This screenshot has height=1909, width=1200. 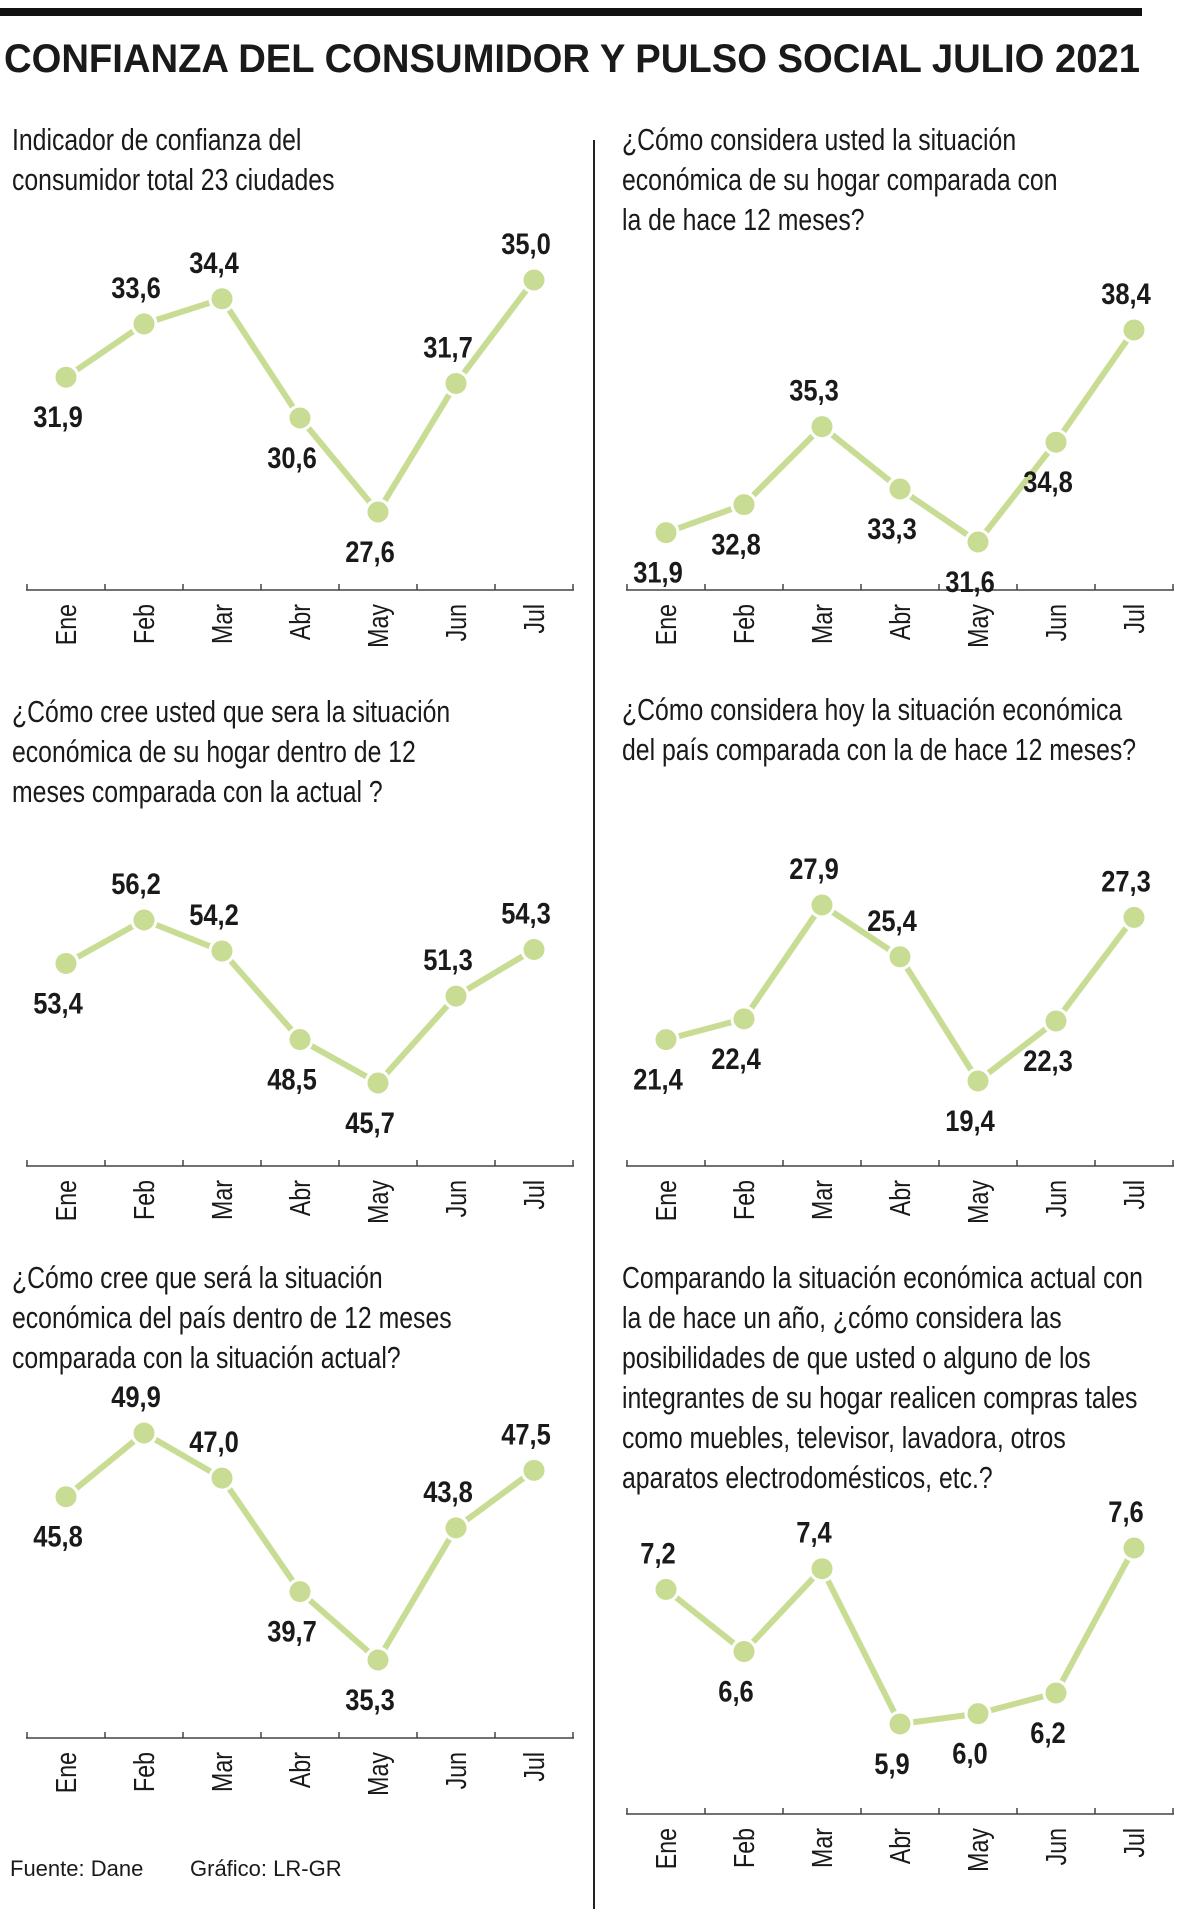 What do you see at coordinates (526, 913) in the screenshot?
I see `data-label: 54,3` at bounding box center [526, 913].